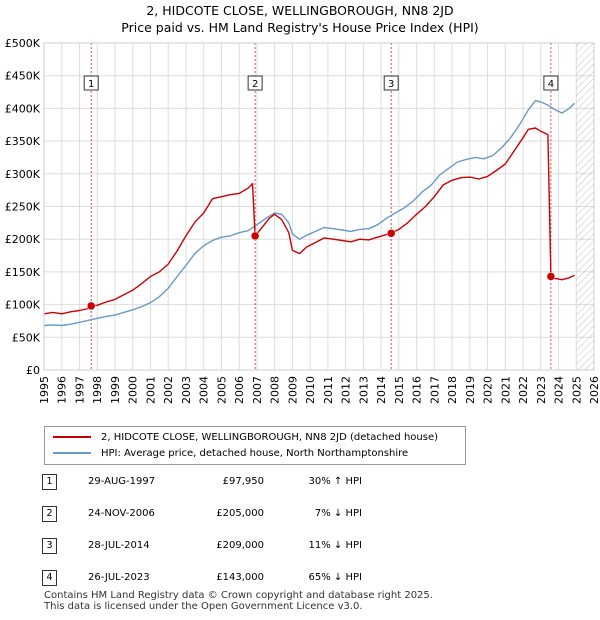 This screenshot has width=600, height=620. Describe the element at coordinates (119, 577) in the screenshot. I see `transaction-date: 26-JUL-2023` at that location.